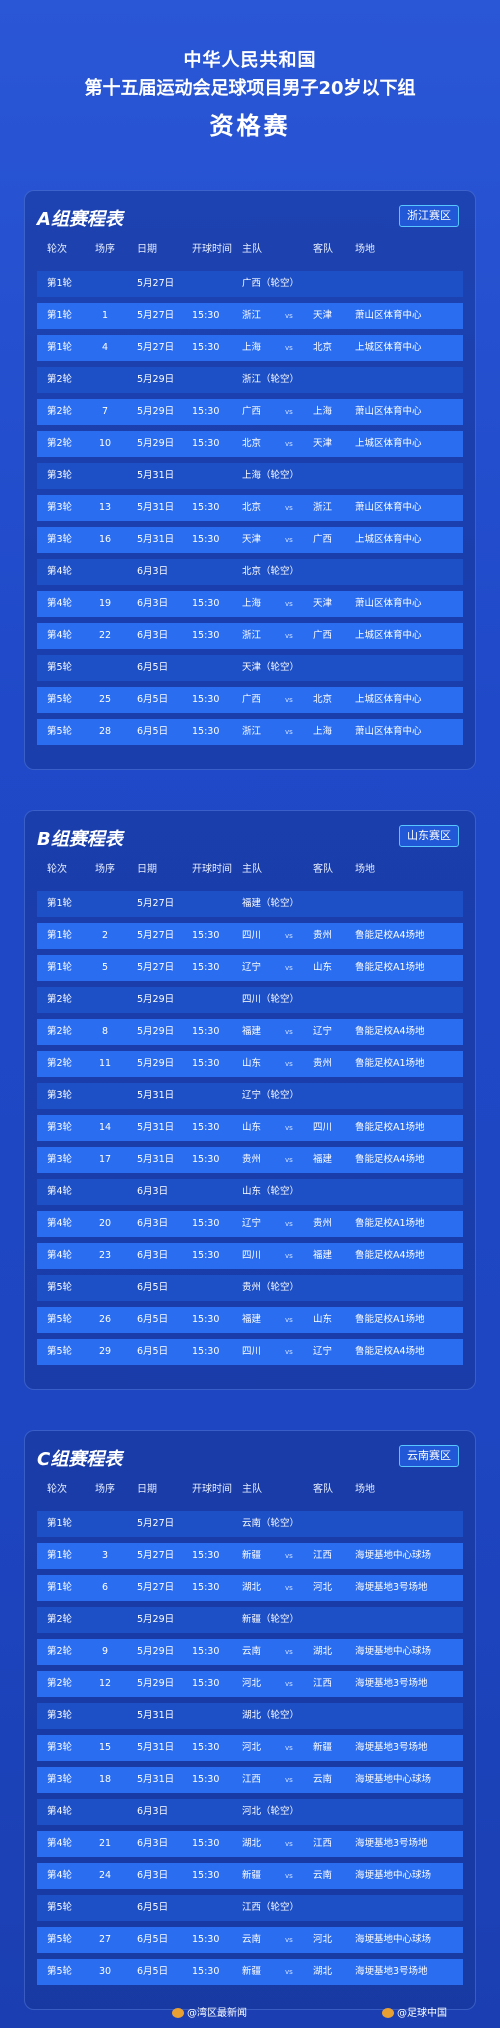  What do you see at coordinates (323, 1255) in the screenshot?
I see `cell-away: 福建` at bounding box center [323, 1255].